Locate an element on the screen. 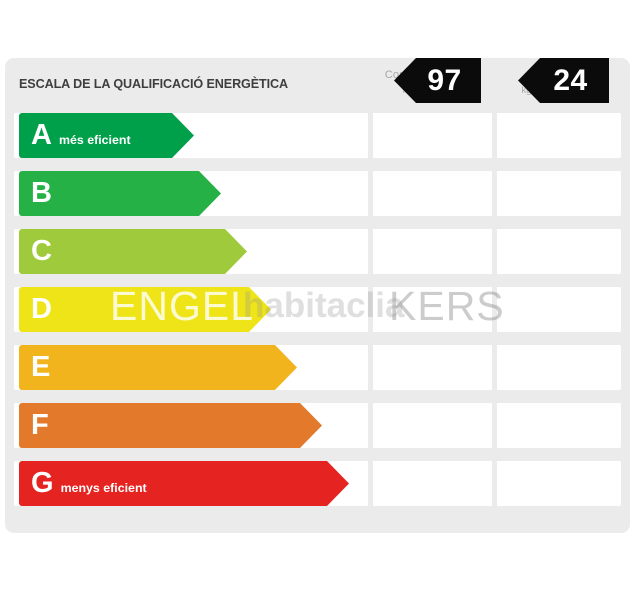 The width and height of the screenshot is (635, 600). rating-caption: menys eficient is located at coordinates (103, 488).